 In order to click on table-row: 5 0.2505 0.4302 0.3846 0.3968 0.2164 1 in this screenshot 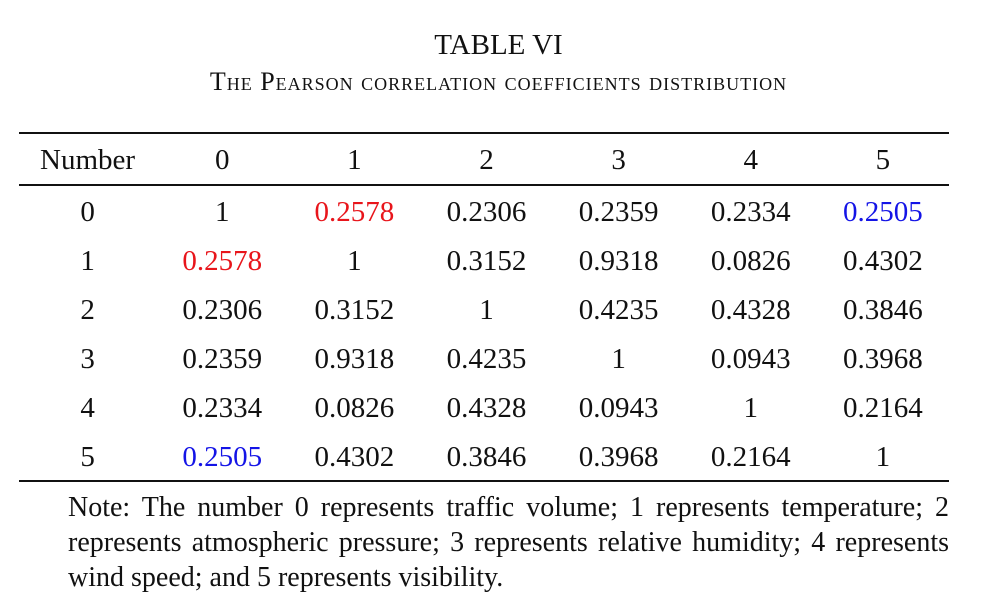, I will do `click(484, 457)`.